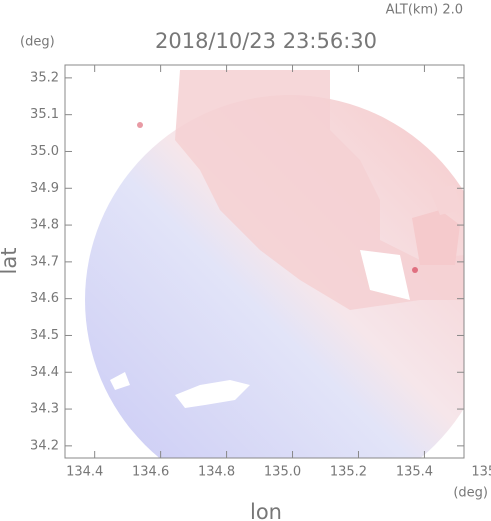  What do you see at coordinates (282, 472) in the screenshot?
I see `x-tick-label: 135.0` at bounding box center [282, 472].